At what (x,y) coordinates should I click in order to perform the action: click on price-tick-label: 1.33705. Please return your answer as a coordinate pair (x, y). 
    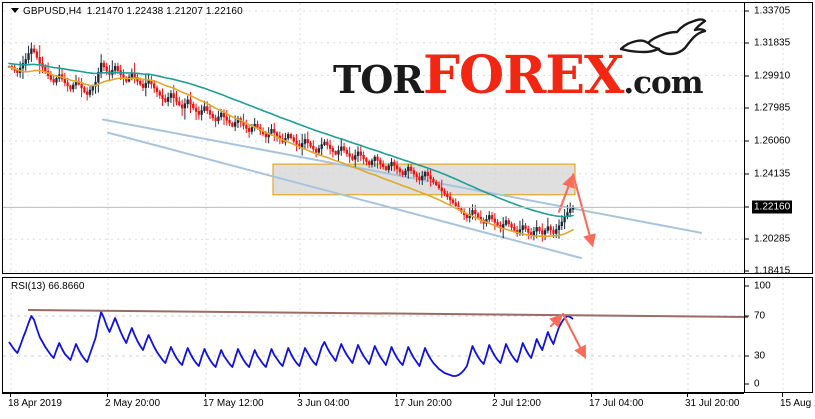
    Looking at the image, I should click on (772, 11).